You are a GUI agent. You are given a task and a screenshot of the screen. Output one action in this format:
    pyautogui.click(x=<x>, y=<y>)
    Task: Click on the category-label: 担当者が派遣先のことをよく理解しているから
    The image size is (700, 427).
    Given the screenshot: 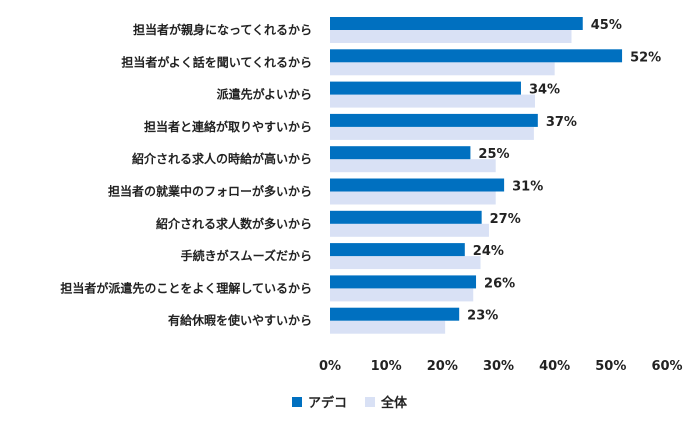 What is the action you would take?
    pyautogui.click(x=186, y=287)
    